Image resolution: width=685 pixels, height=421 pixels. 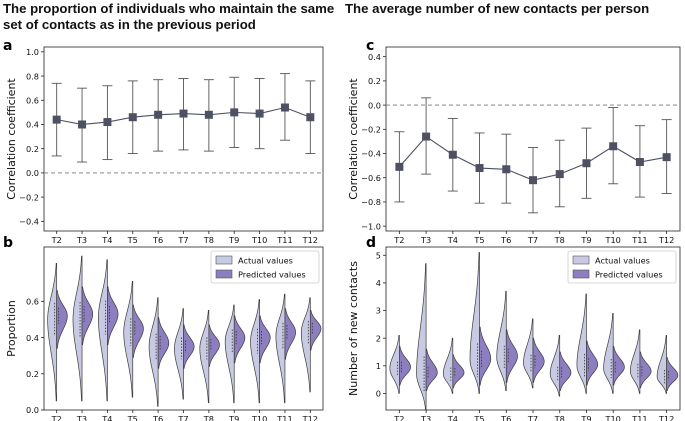 What do you see at coordinates (398, 417) in the screenshot?
I see `d-xtick-label: T2` at bounding box center [398, 417].